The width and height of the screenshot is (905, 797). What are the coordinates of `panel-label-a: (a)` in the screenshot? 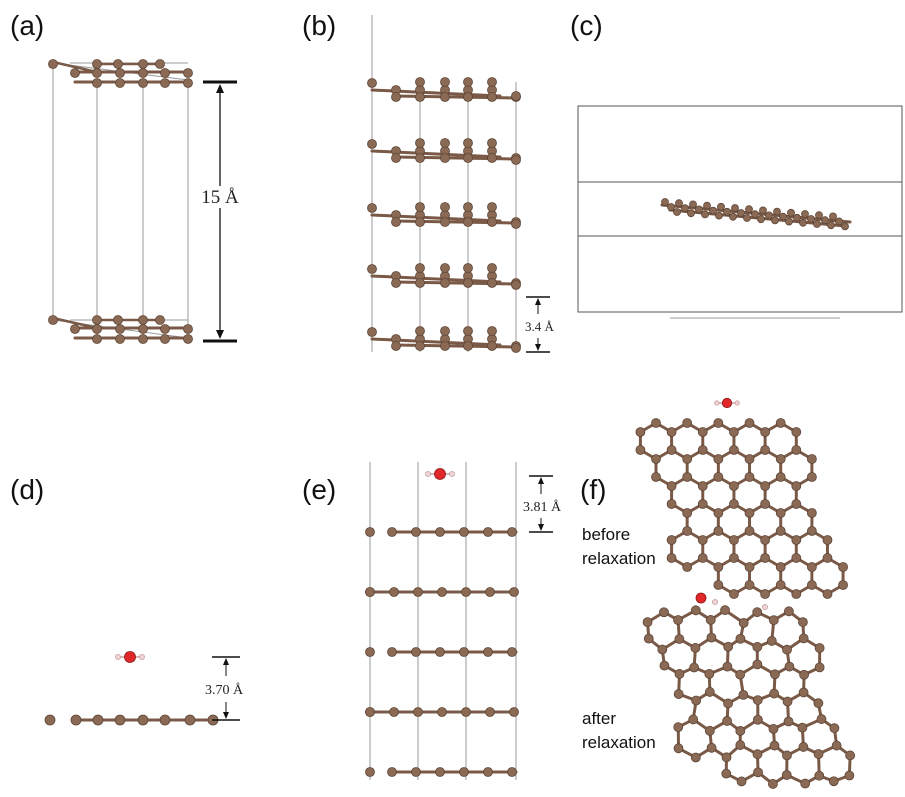 It's located at (27, 25).